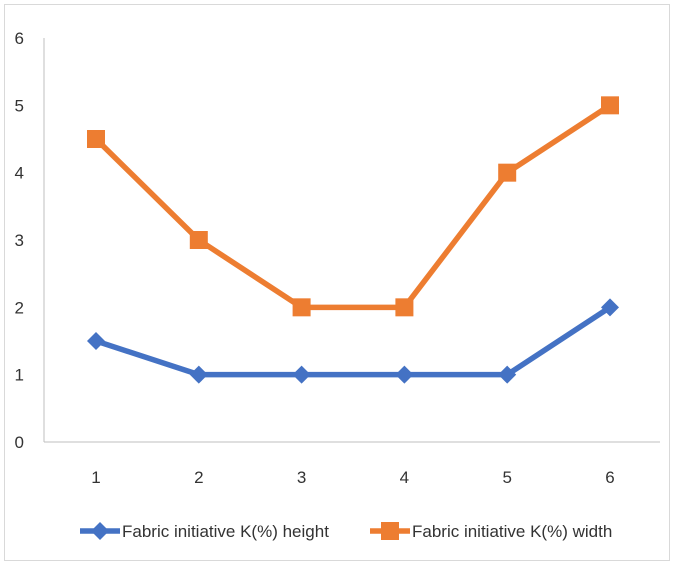 This screenshot has height=565, width=674. I want to click on y-tick-label: 3, so click(19, 240).